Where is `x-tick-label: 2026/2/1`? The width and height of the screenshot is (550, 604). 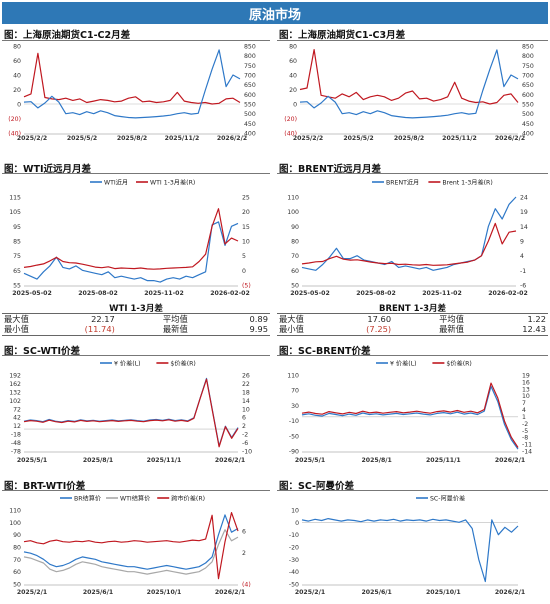 x-tick-label: 2026/2/1 is located at coordinates (230, 592).